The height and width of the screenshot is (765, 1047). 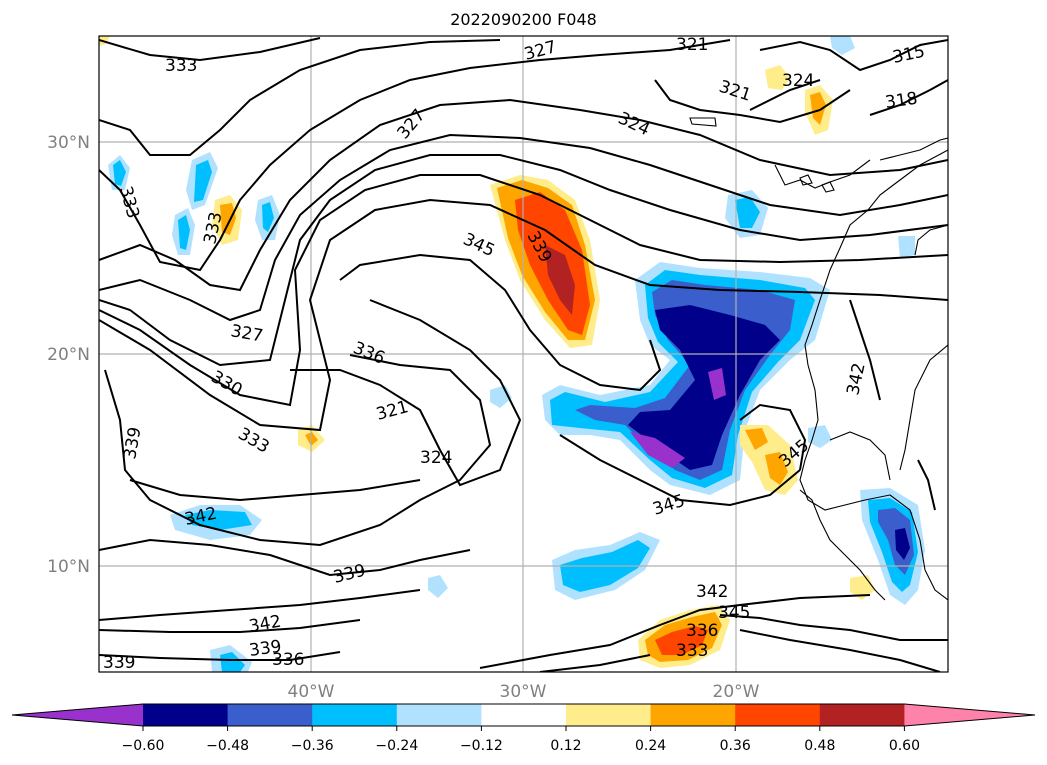 What do you see at coordinates (396, 746) in the screenshot?
I see `colorbar-tick-label: −0.24` at bounding box center [396, 746].